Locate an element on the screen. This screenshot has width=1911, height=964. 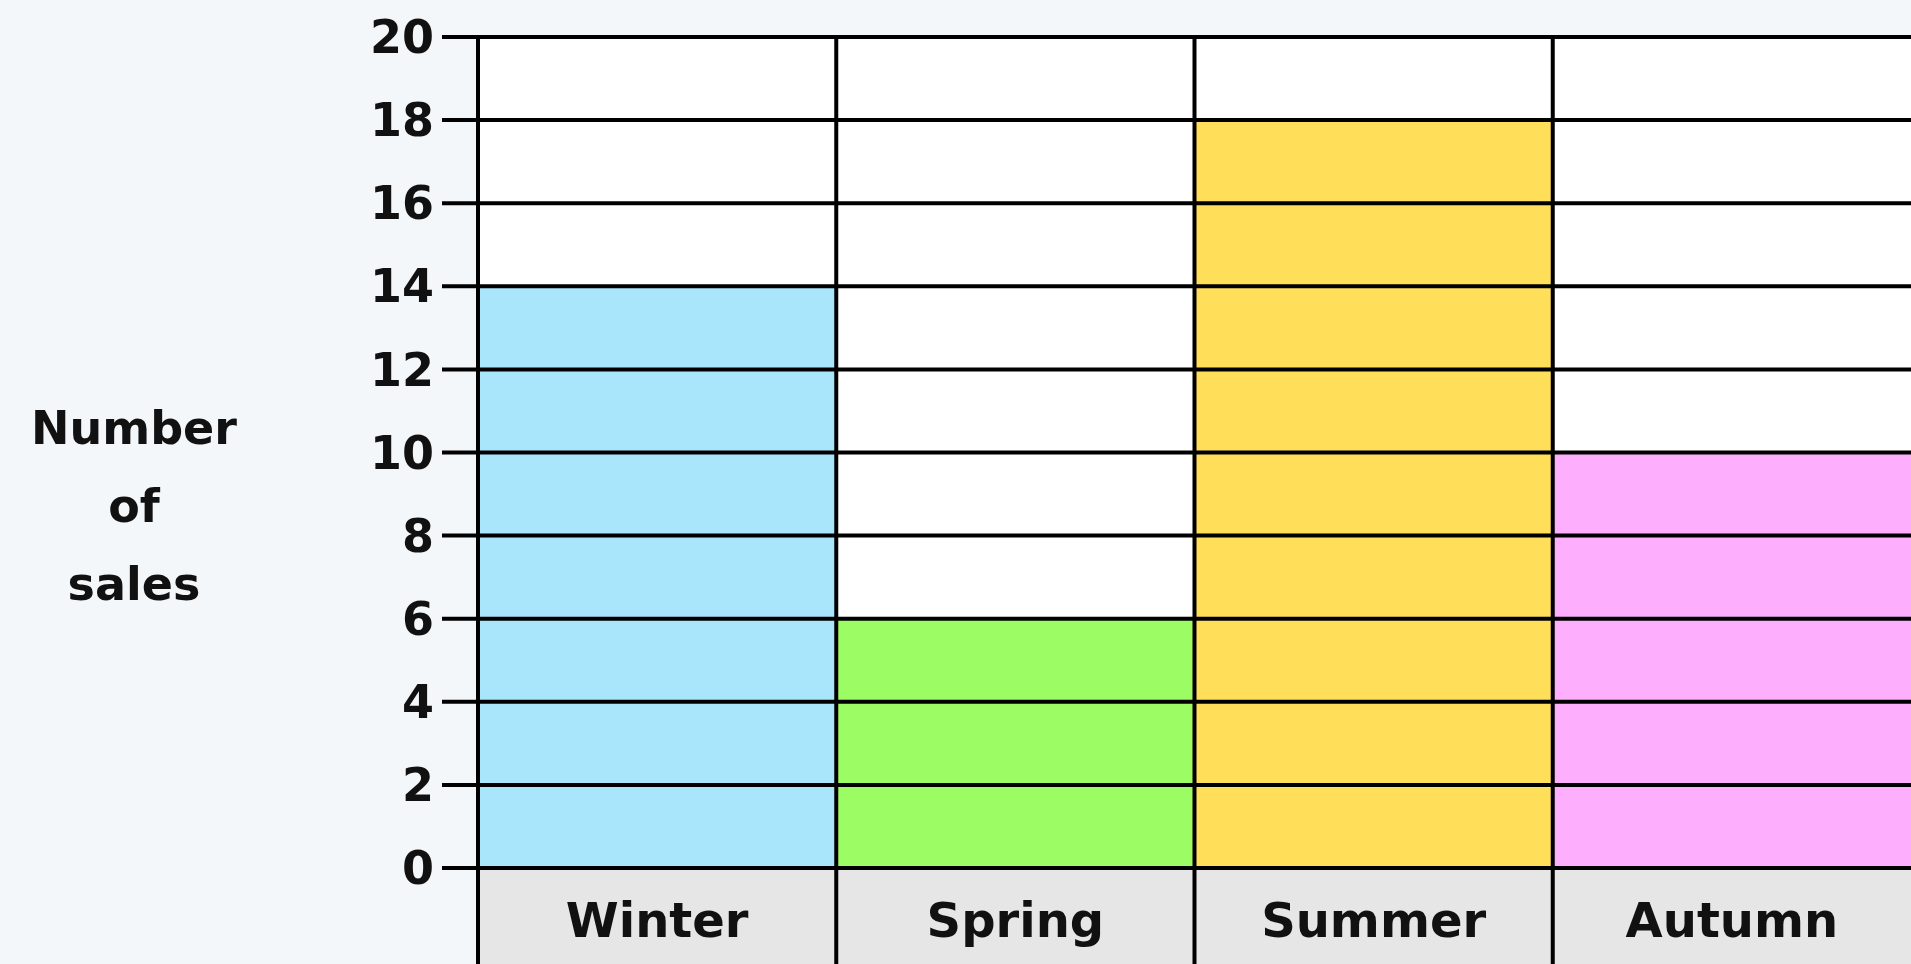
y-tick-label: 4 is located at coordinates (417, 701).